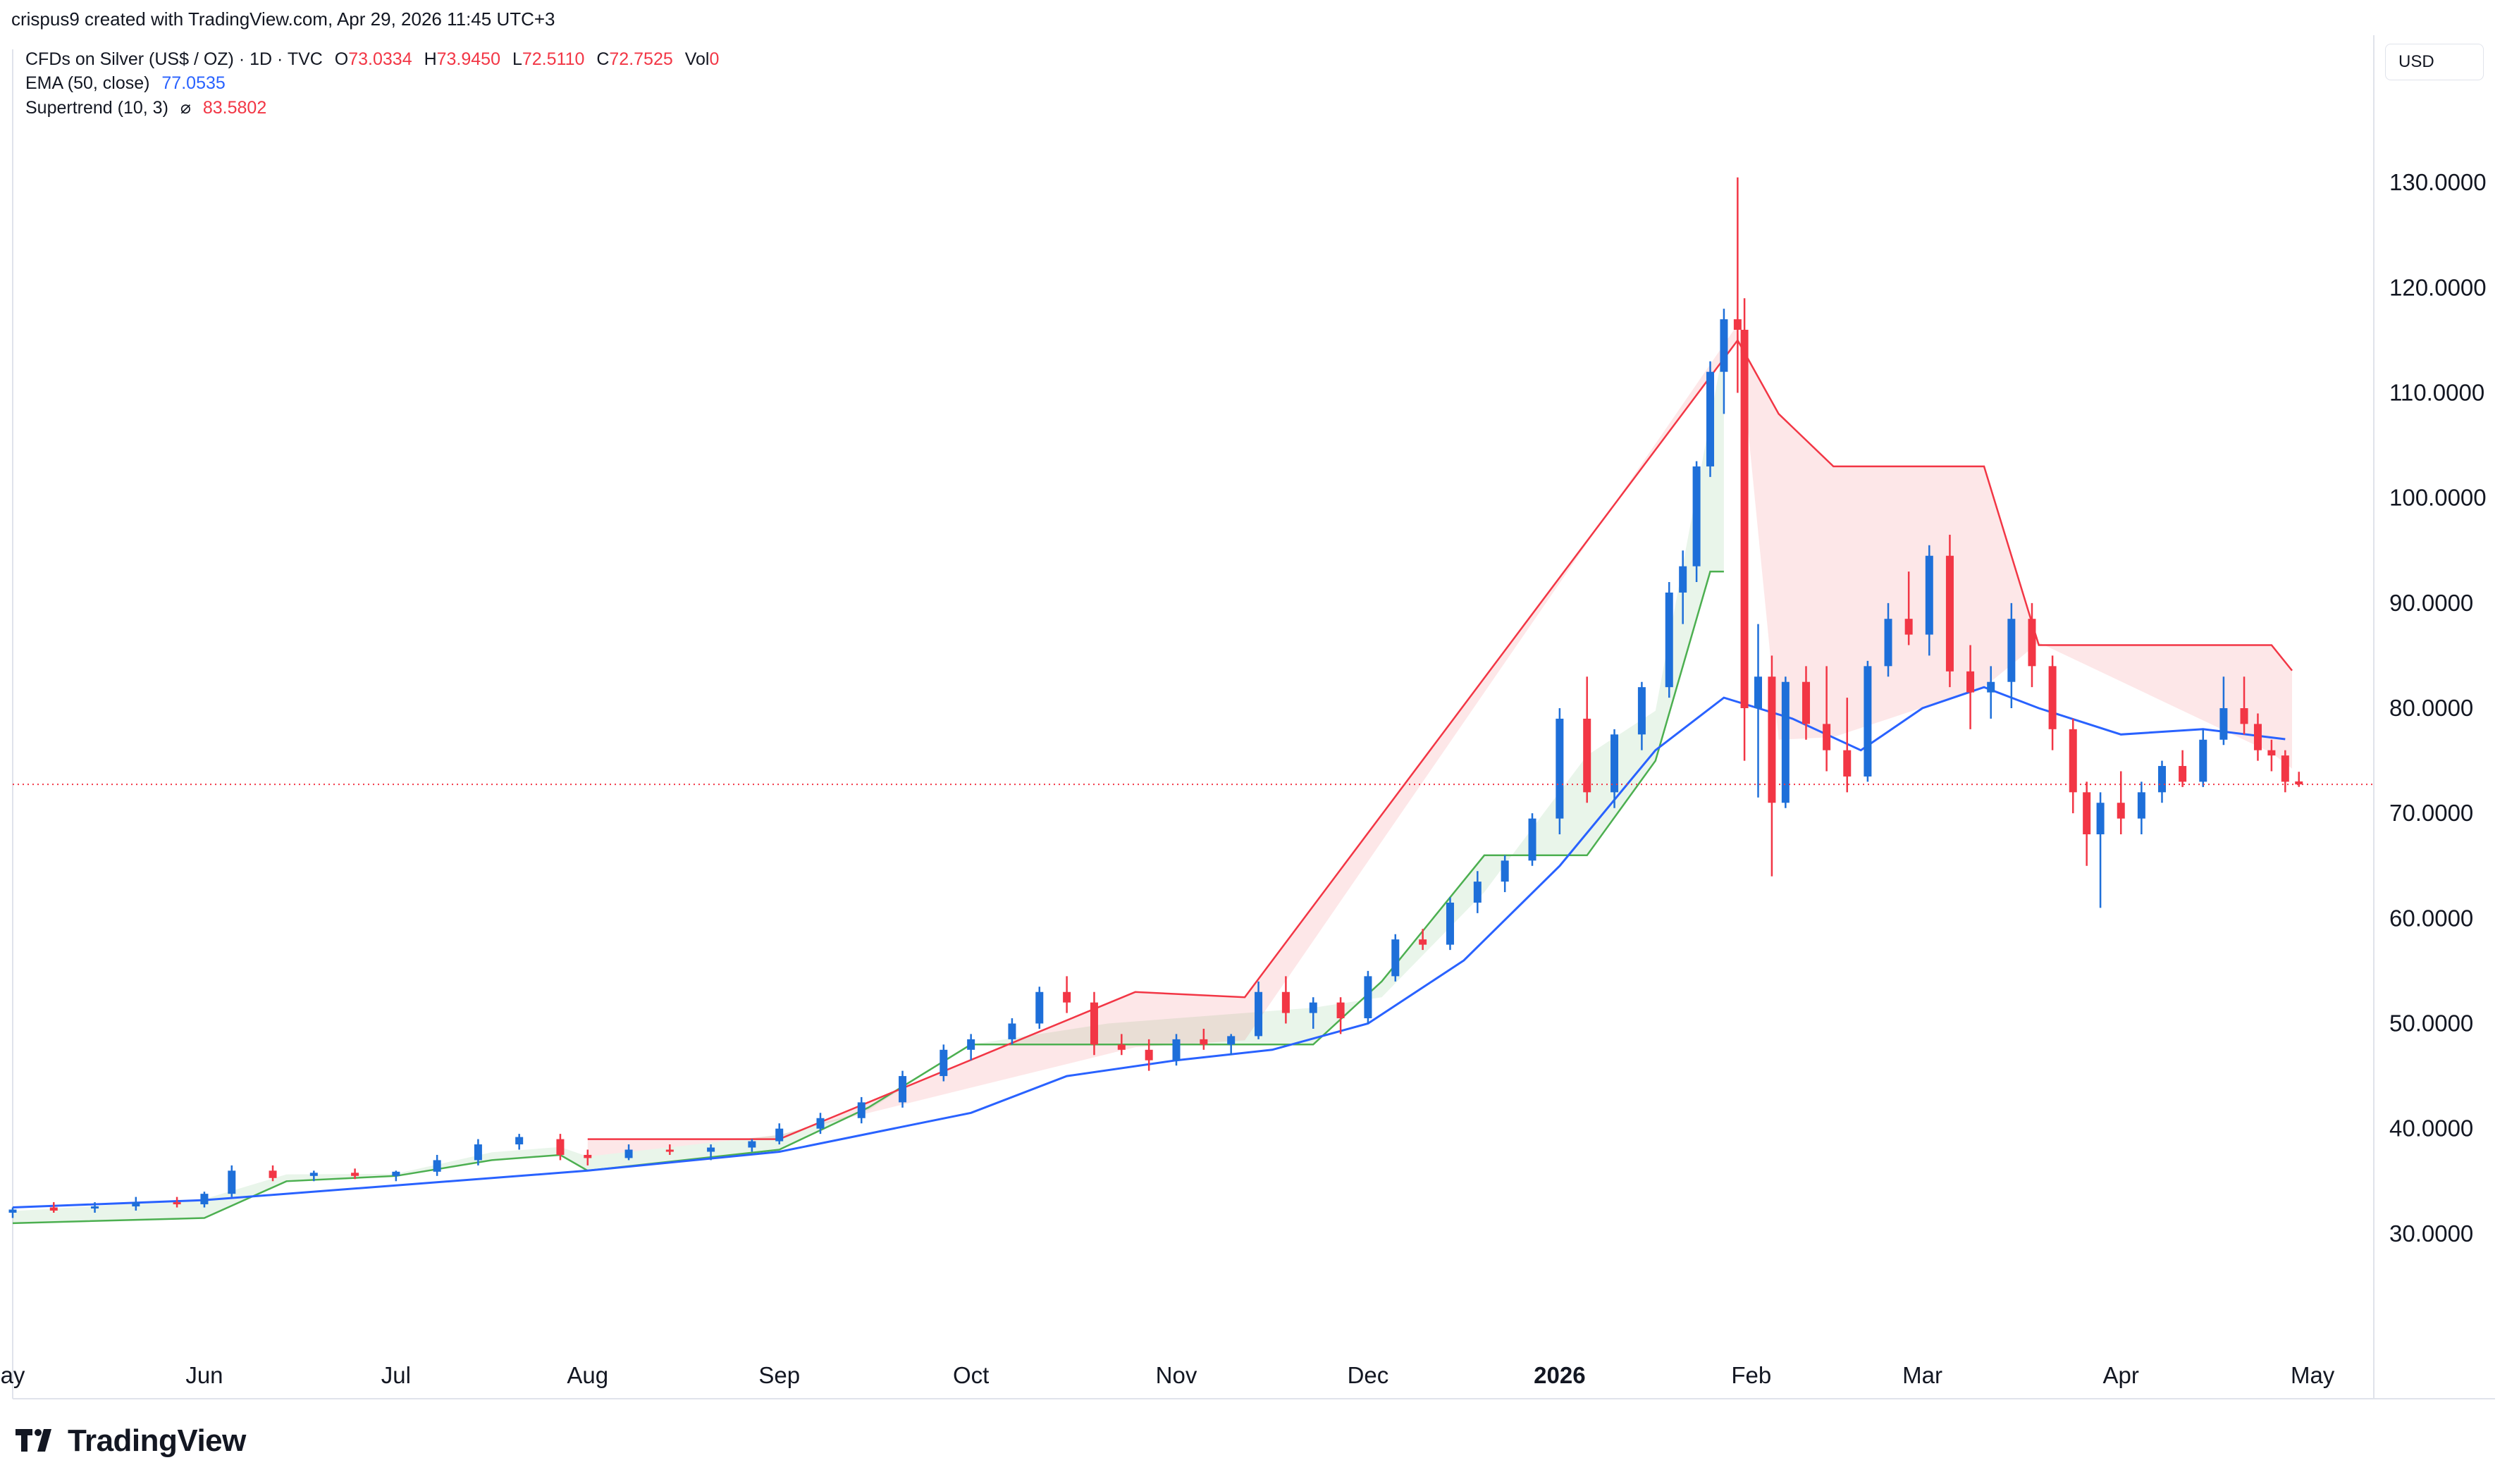 Image resolution: width=2519 pixels, height=1484 pixels. What do you see at coordinates (2431, 1233) in the screenshot?
I see `y-tick-label: 30.0000` at bounding box center [2431, 1233].